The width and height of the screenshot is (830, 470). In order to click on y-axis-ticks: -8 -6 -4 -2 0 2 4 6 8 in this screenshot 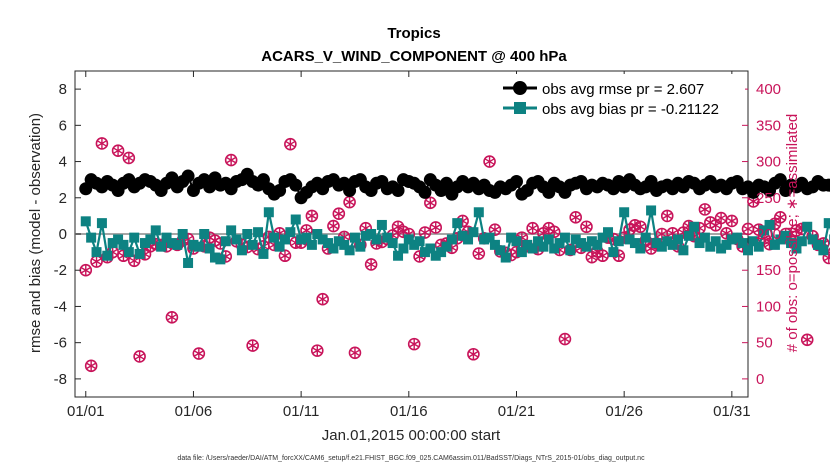, I will do `click(67, 234)`.